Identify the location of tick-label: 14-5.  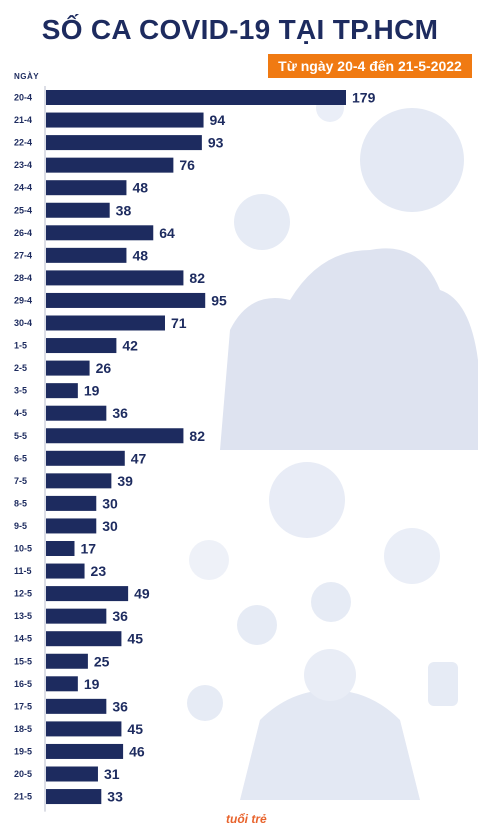
(23, 639).